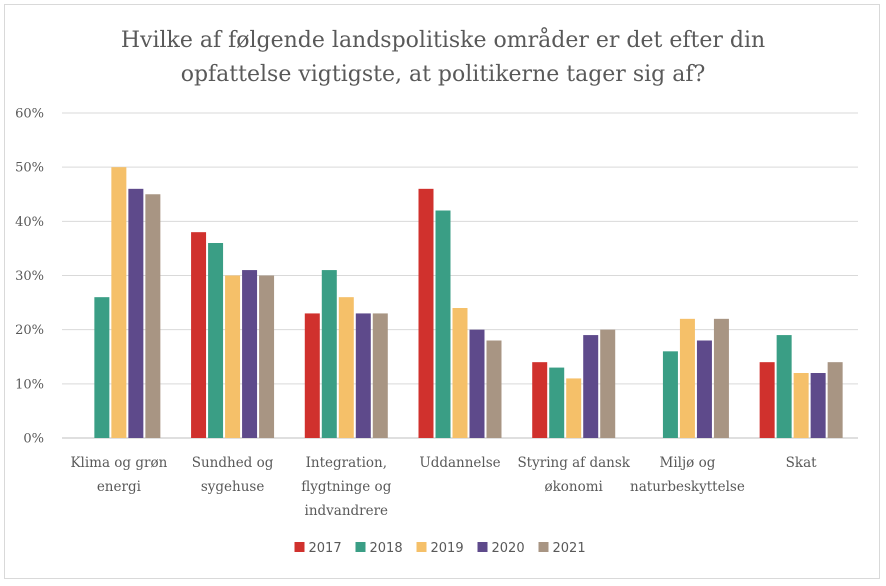 This screenshot has width=886, height=586. What do you see at coordinates (573, 463) in the screenshot?
I see `category-label: Styring af dansk` at bounding box center [573, 463].